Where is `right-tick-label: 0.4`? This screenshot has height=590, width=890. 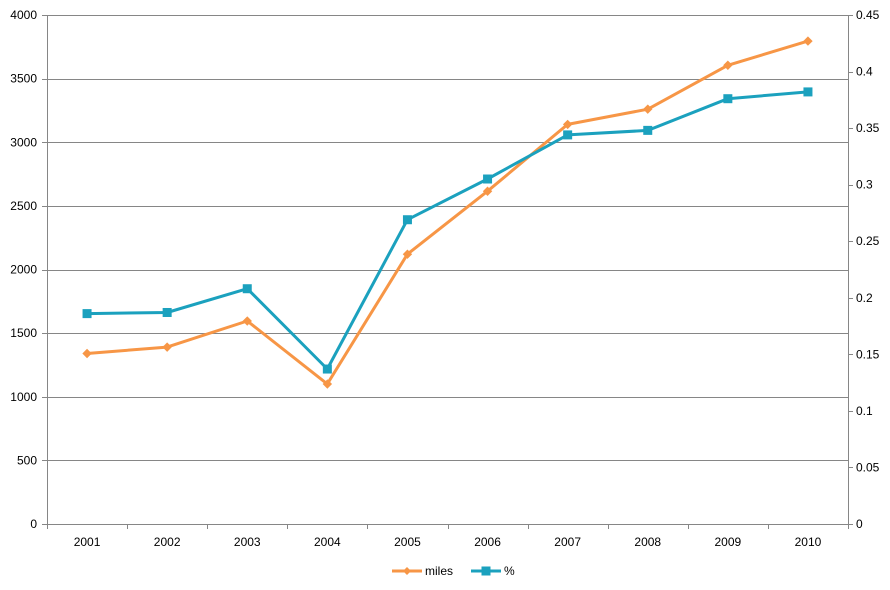
right-tick-label: 0.4 is located at coordinates (864, 72).